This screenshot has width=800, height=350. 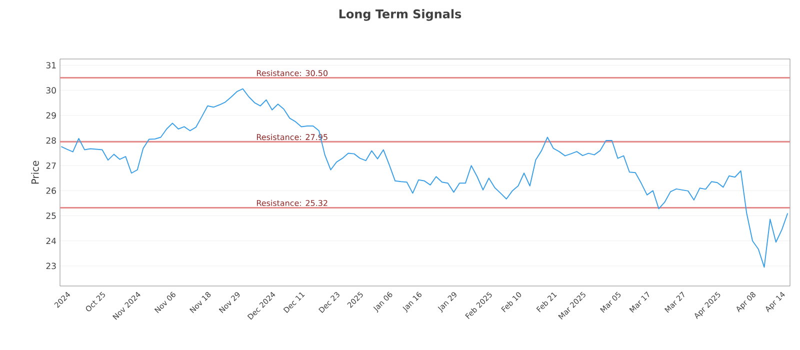 I want to click on y-tick-label: 23, so click(x=51, y=266).